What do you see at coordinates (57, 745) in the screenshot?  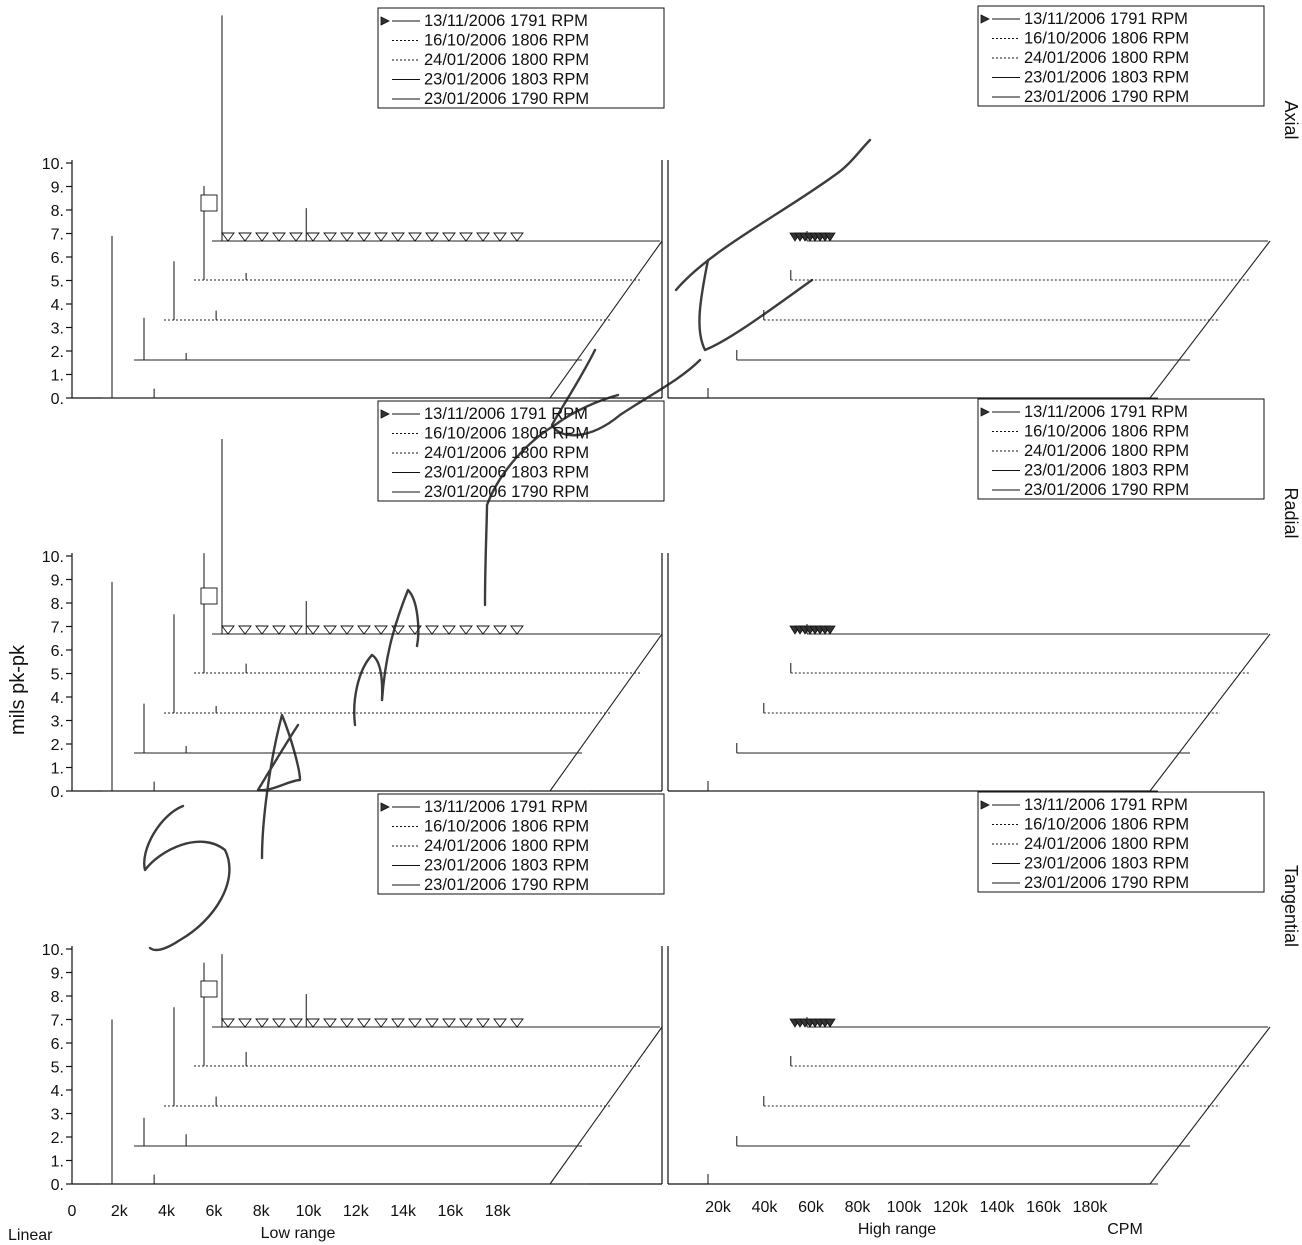 I see `y-tick-label: 2.` at bounding box center [57, 745].